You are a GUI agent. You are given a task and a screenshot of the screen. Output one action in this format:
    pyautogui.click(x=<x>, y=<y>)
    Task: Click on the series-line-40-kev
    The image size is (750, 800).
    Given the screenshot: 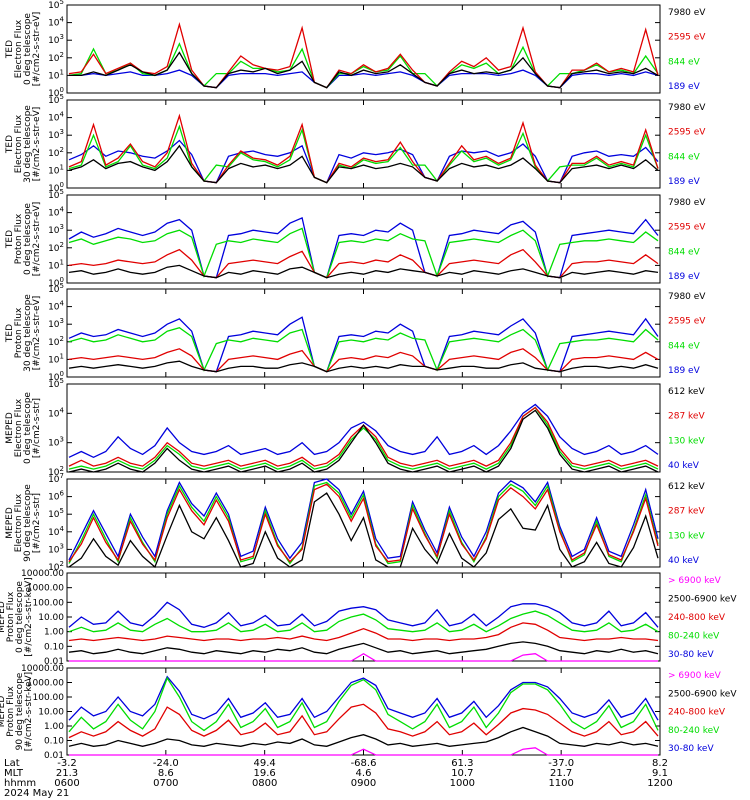 What is the action you would take?
    pyautogui.click(x=363, y=431)
    